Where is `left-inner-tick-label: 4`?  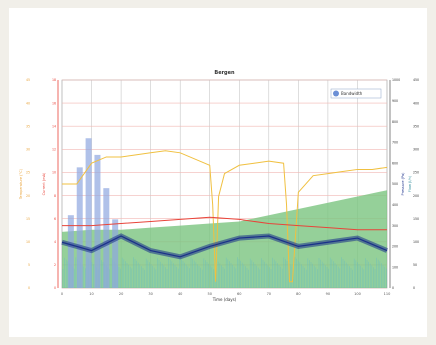
left-inner-tick-label: 4 is located at coordinates (55, 242).